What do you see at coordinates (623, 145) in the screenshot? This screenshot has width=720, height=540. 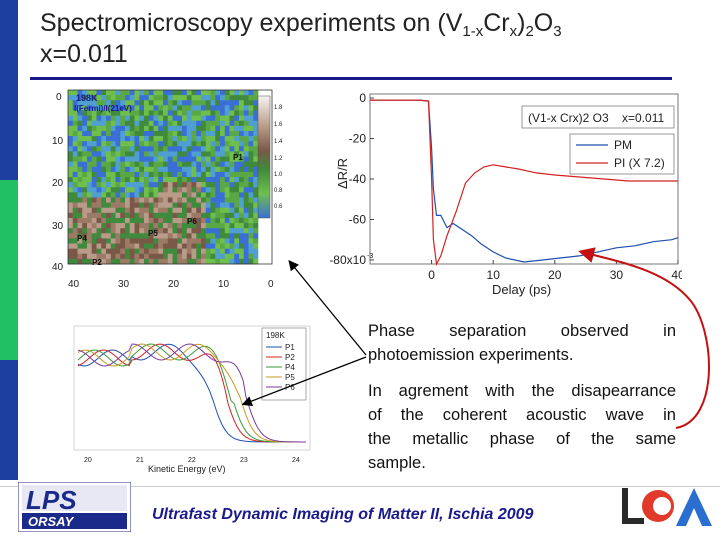 I see `legend-label-pm: PM` at bounding box center [623, 145].